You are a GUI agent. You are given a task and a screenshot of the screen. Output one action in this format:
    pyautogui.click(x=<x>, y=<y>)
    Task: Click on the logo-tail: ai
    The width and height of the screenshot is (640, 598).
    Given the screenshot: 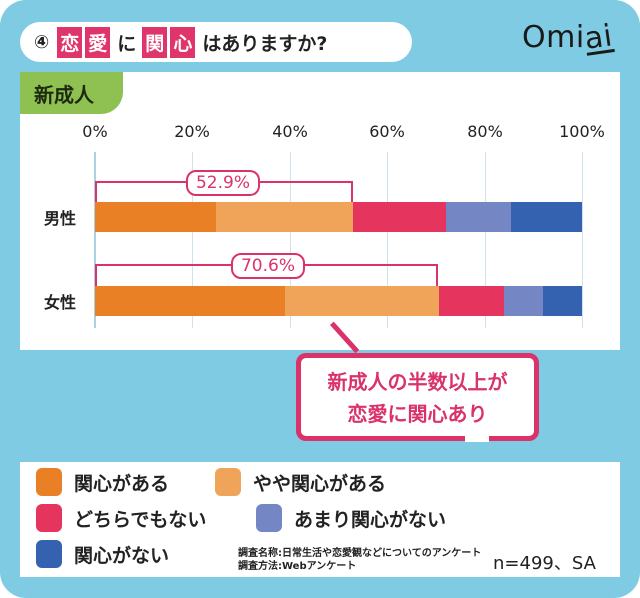 What is the action you would take?
    pyautogui.click(x=598, y=37)
    